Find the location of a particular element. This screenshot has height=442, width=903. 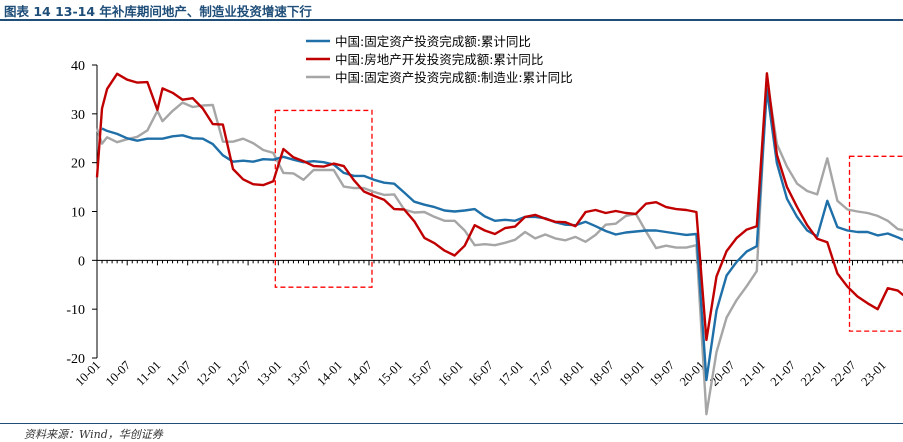

x-tick-label: 18-07 is located at coordinates (601, 373).